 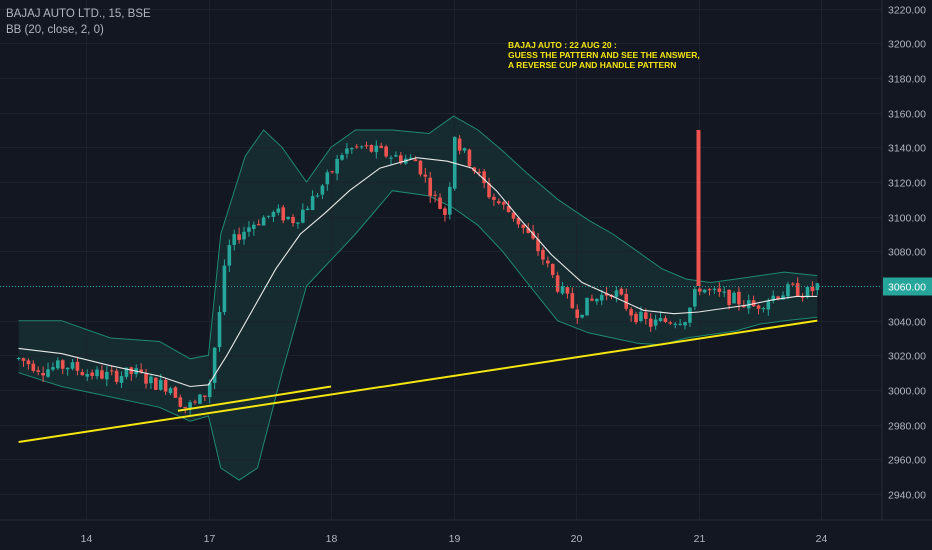 I want to click on price-tick-label: 3000.00, so click(x=907, y=392).